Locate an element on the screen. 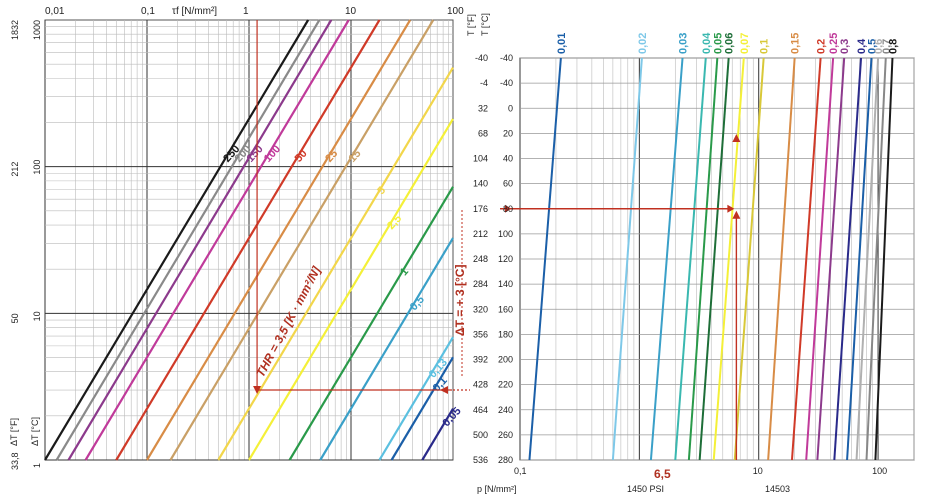  right-guide-arrow-icon is located at coordinates (731, 208).